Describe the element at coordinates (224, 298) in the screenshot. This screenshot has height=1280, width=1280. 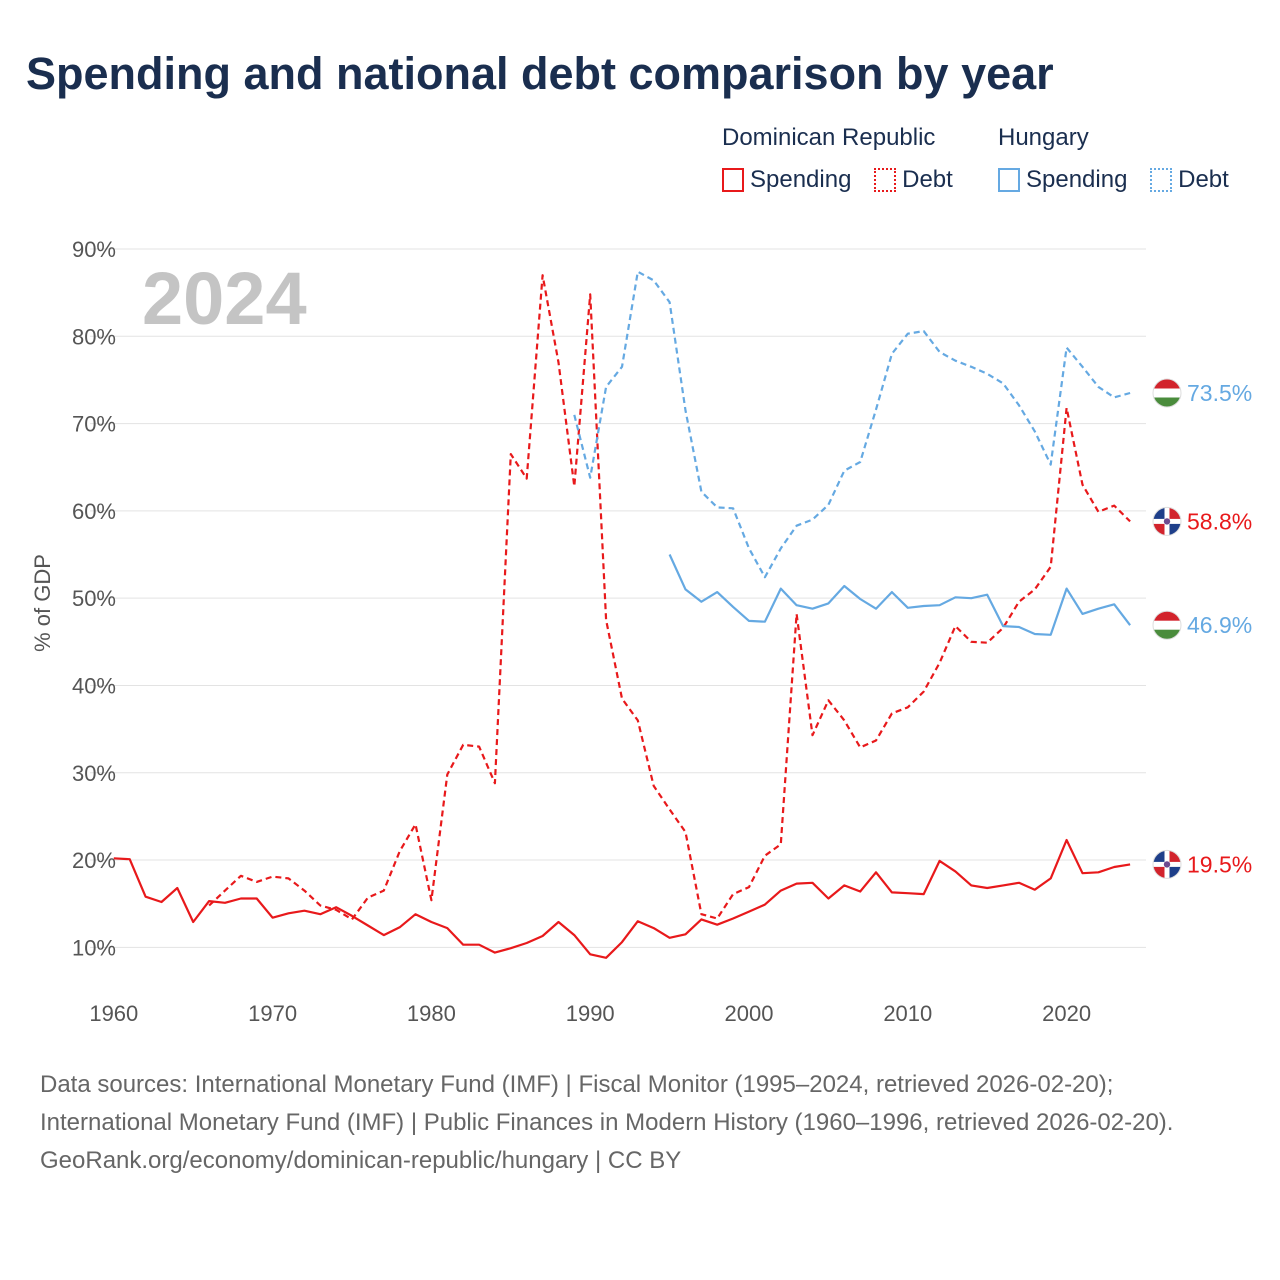
I see `year-watermark: 2024` at that location.